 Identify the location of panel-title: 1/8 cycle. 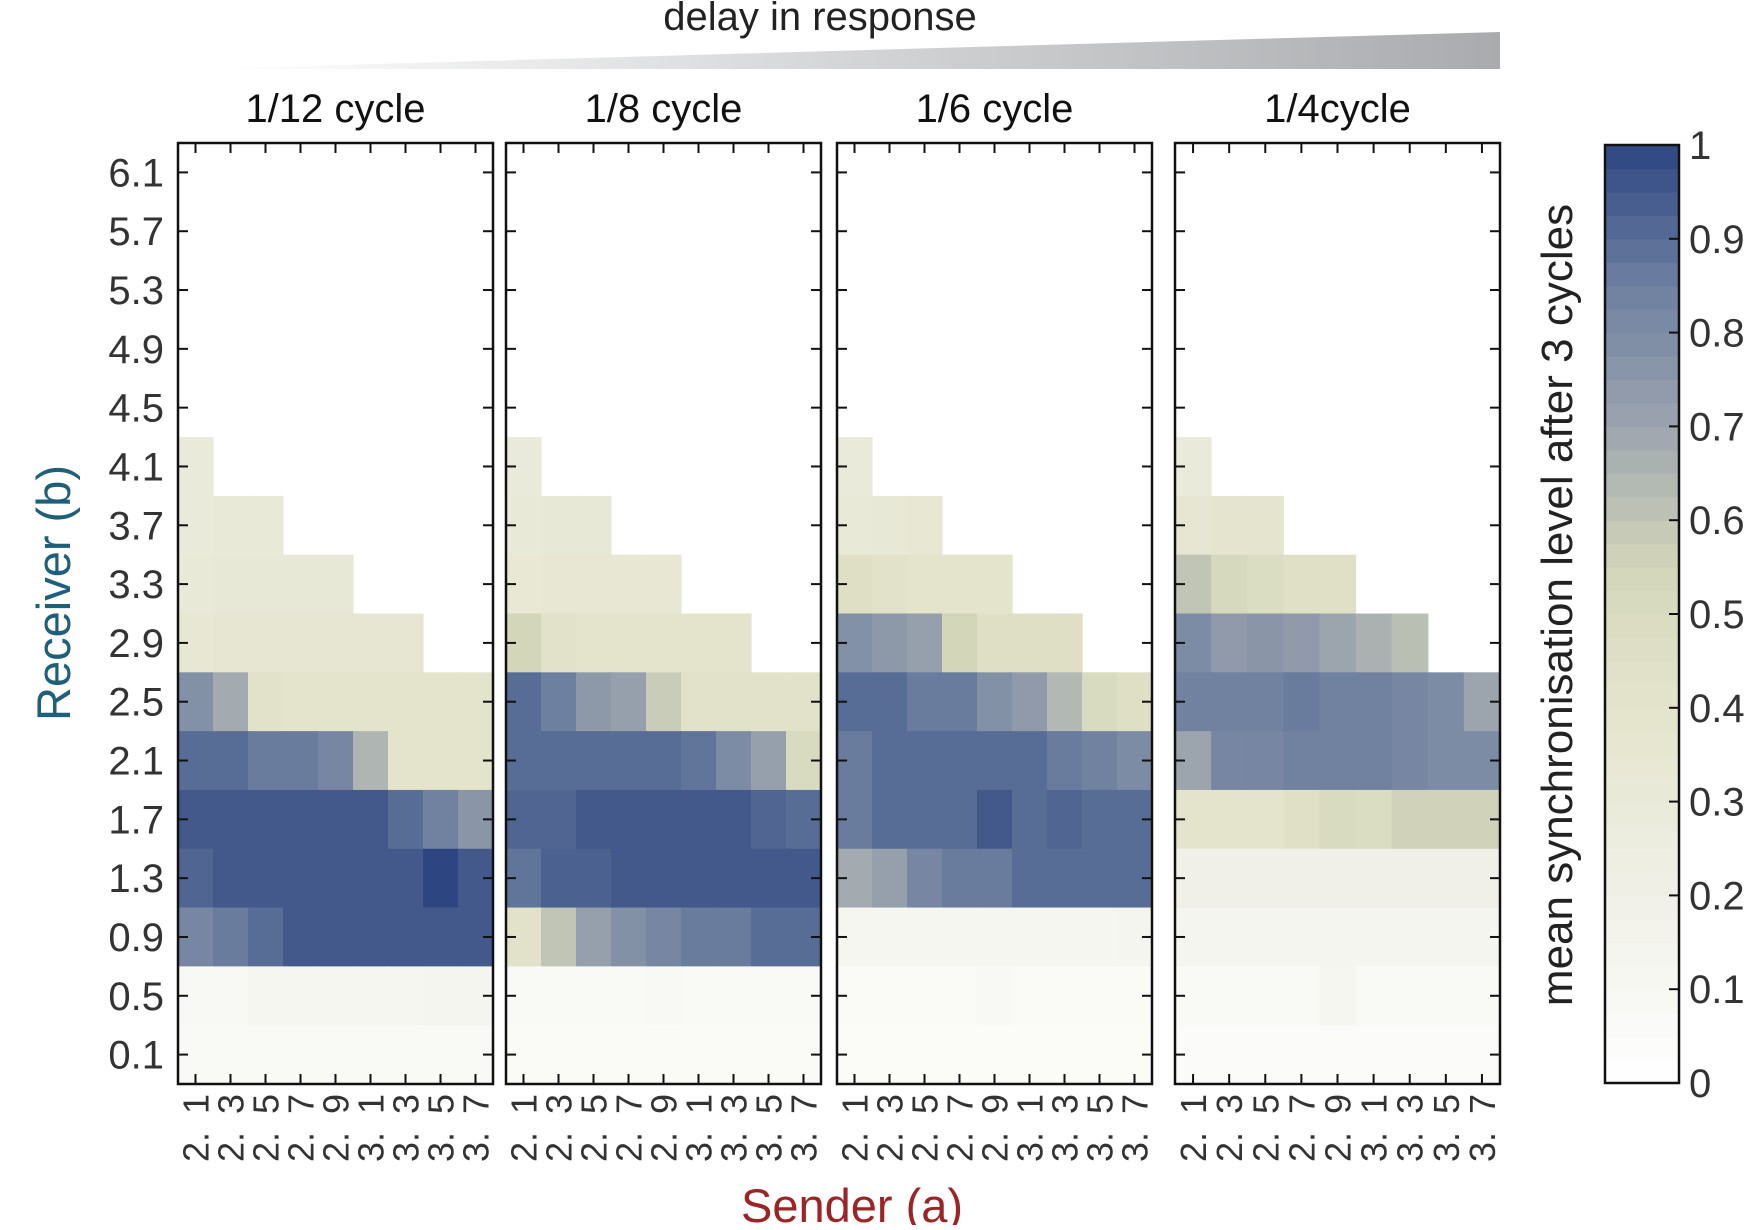
(664, 109).